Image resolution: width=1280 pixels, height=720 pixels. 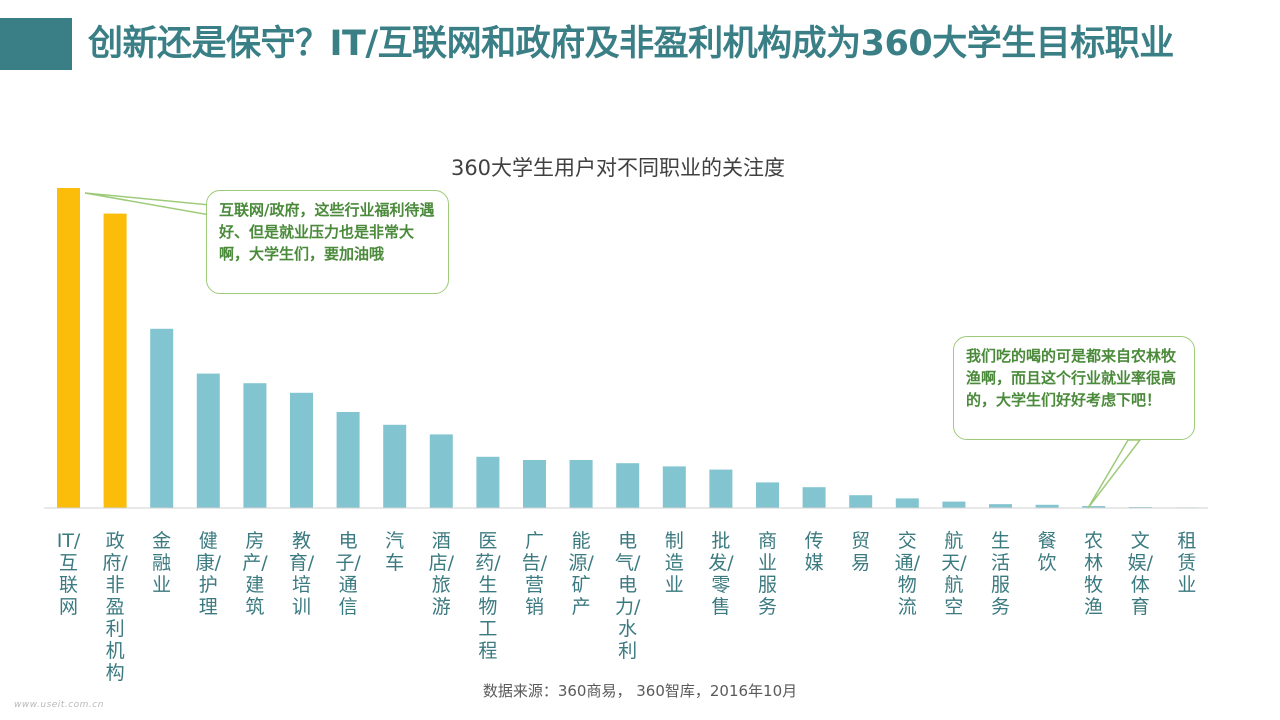 I want to click on x-tick-label: 健康/护理, so click(x=208, y=574).